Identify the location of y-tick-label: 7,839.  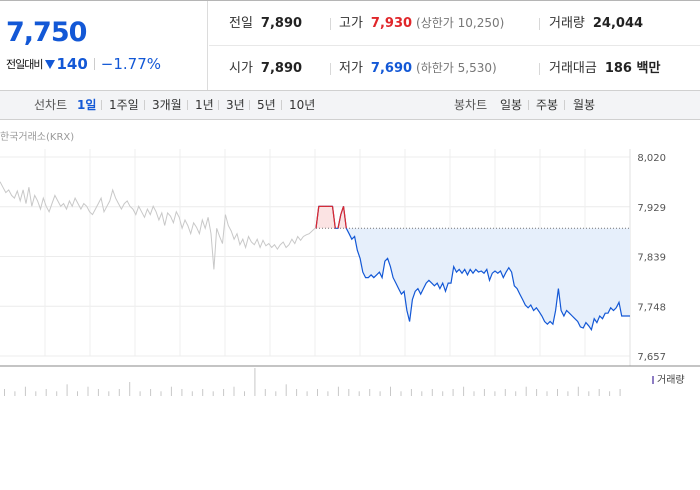
(651, 258).